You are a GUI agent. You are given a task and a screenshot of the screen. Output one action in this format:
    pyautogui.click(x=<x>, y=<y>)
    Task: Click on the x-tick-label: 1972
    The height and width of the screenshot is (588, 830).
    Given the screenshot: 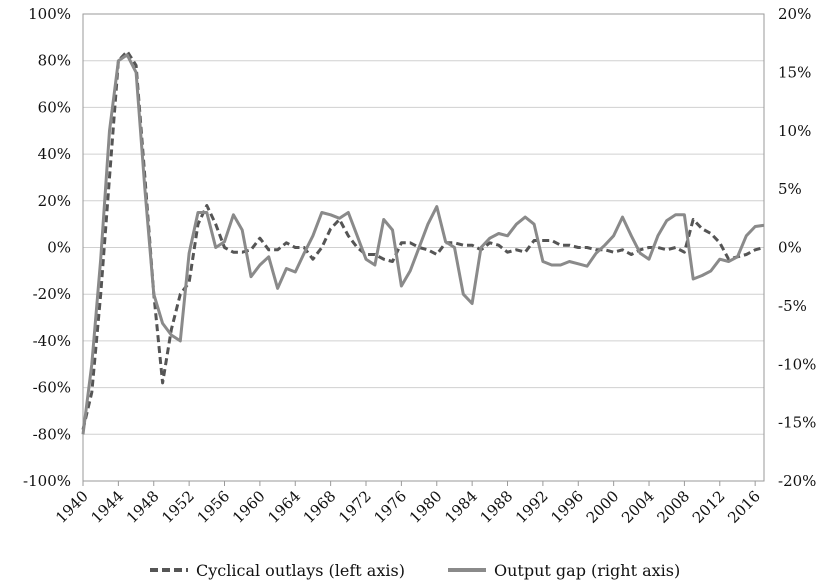 What is the action you would take?
    pyautogui.click(x=355, y=507)
    